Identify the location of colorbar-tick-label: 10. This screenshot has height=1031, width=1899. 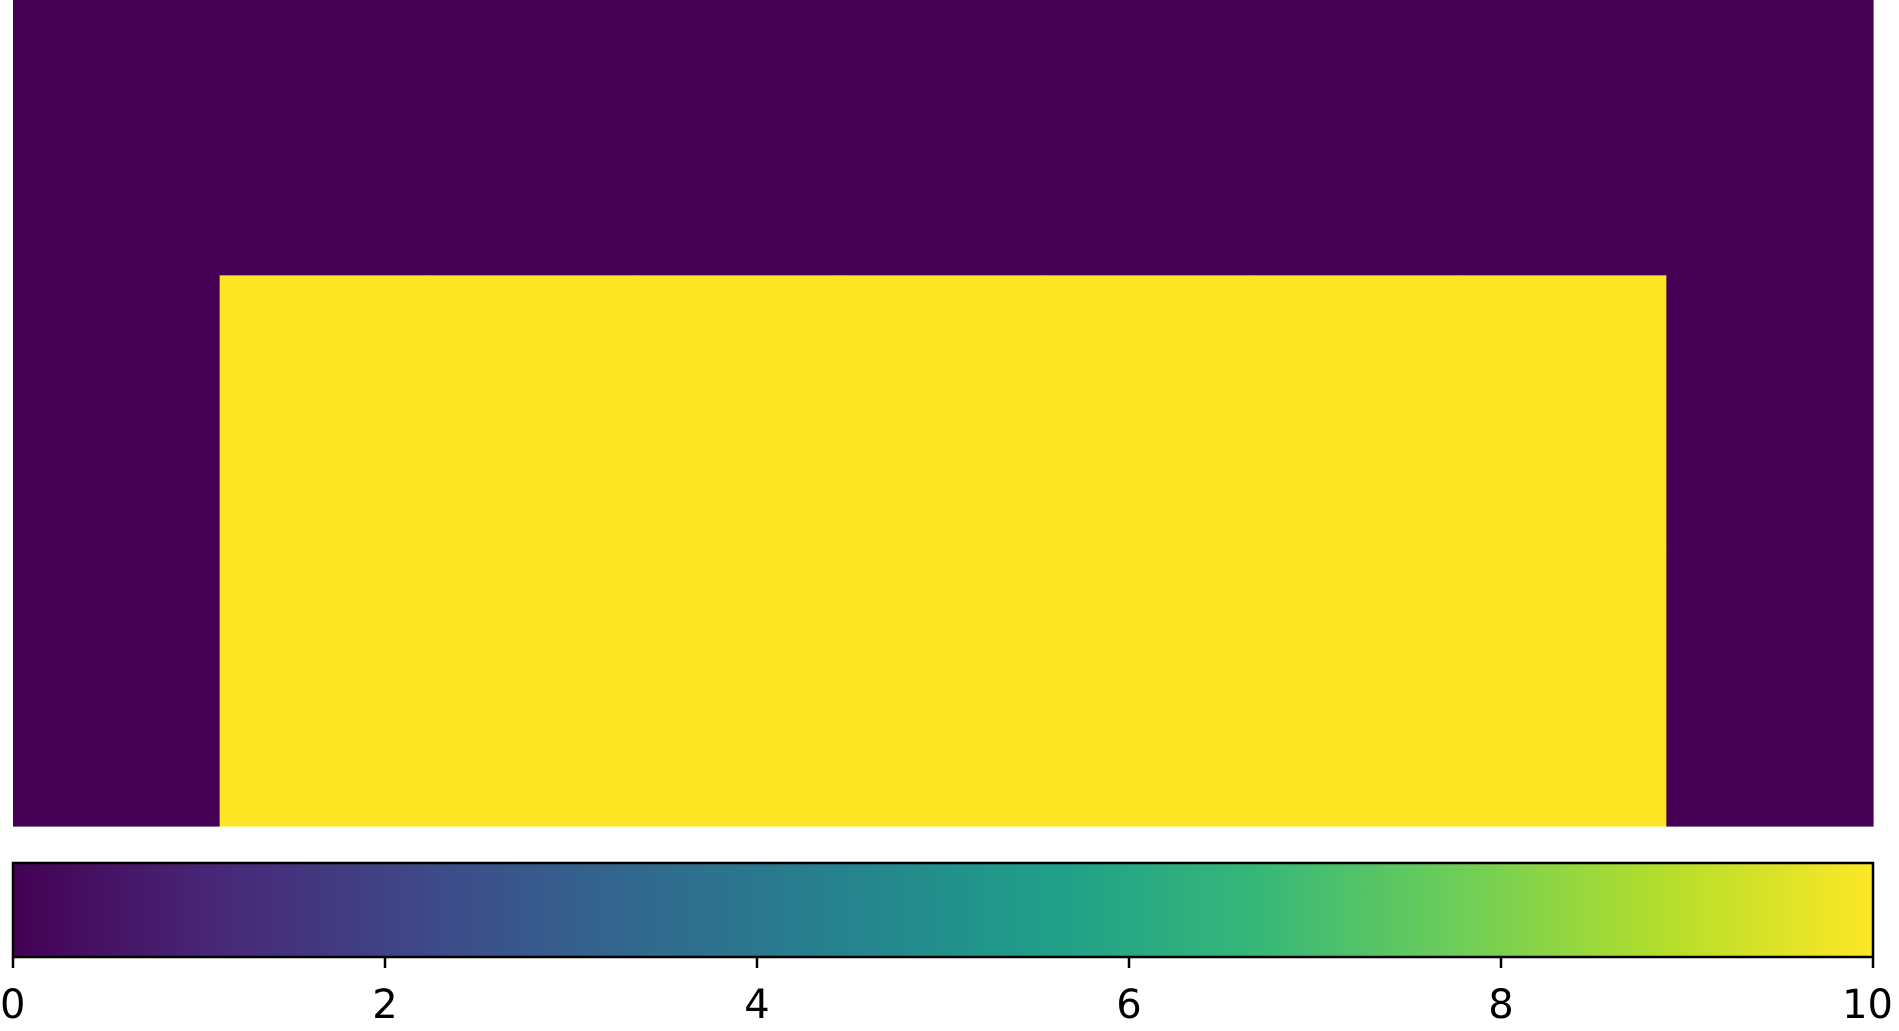
(1867, 1004).